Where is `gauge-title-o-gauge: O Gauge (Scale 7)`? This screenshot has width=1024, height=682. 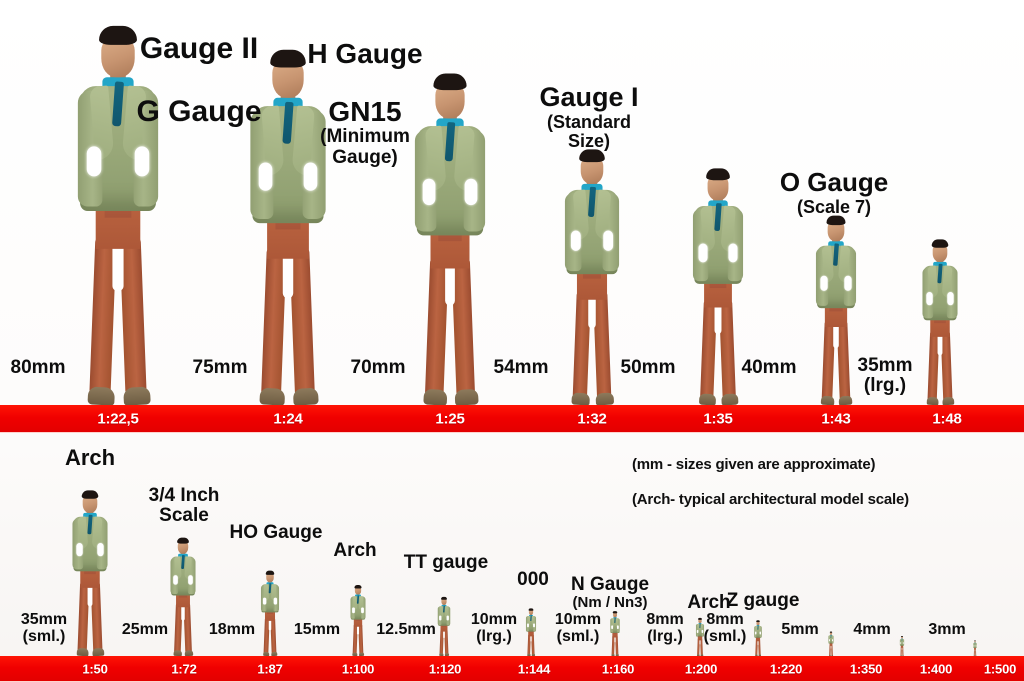 gauge-title-o-gauge: O Gauge (Scale 7) is located at coordinates (834, 193).